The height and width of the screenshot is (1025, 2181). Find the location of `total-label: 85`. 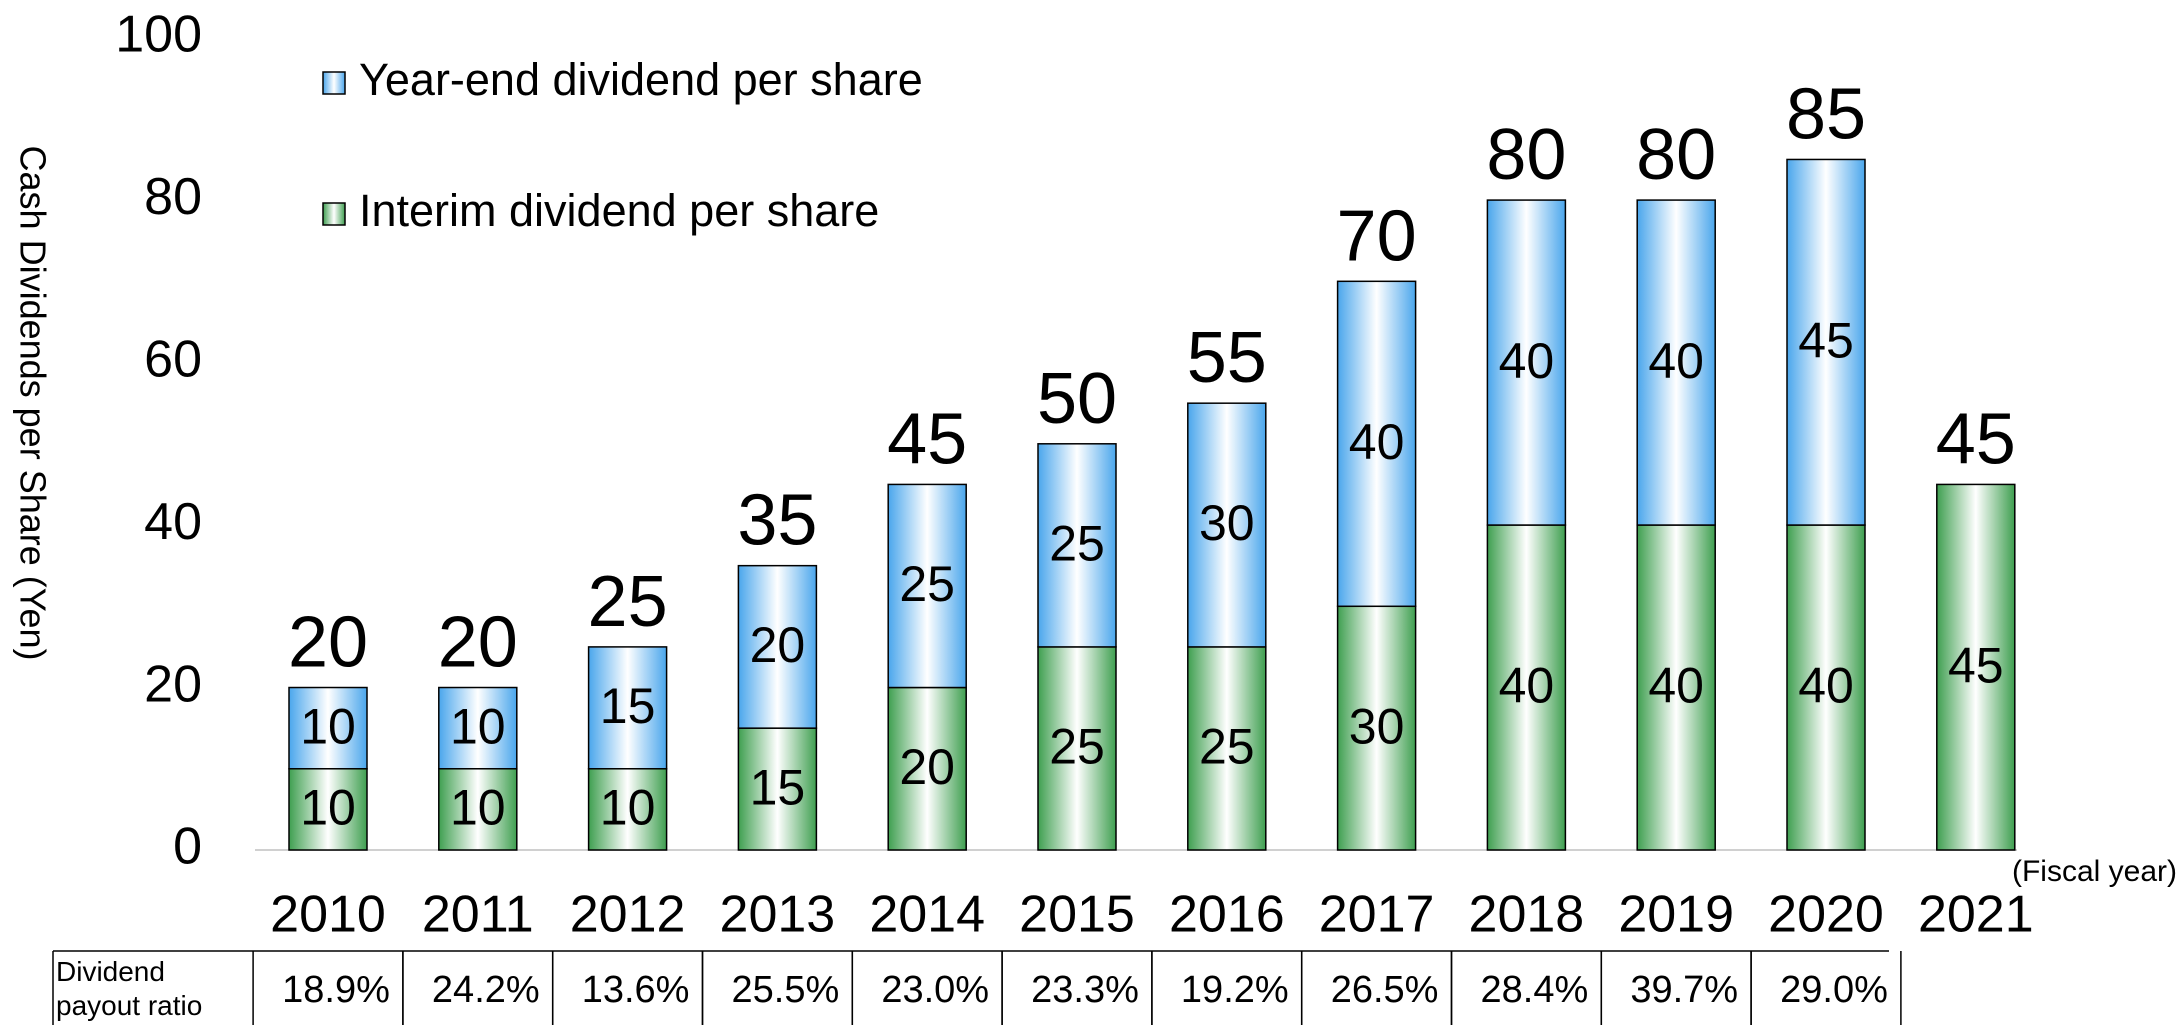

total-label: 85 is located at coordinates (1826, 114).